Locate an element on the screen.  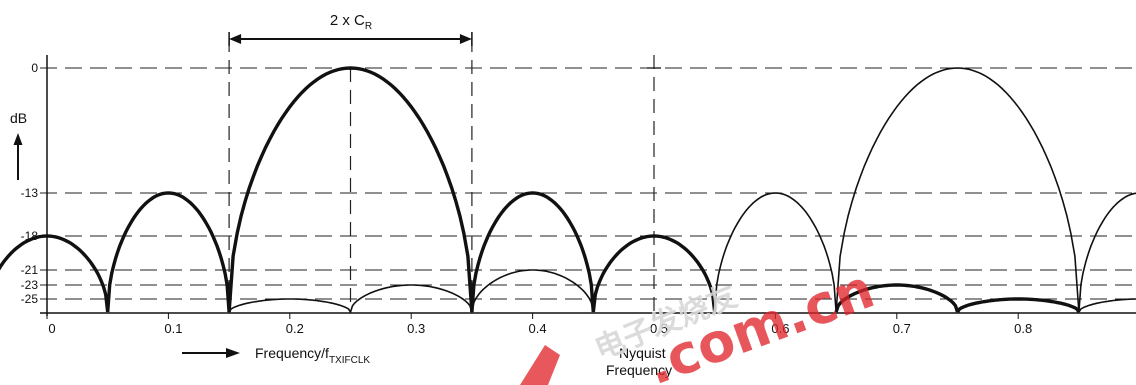
watermark-logo: 电子发烧友 .com.cn is located at coordinates (701, 321).